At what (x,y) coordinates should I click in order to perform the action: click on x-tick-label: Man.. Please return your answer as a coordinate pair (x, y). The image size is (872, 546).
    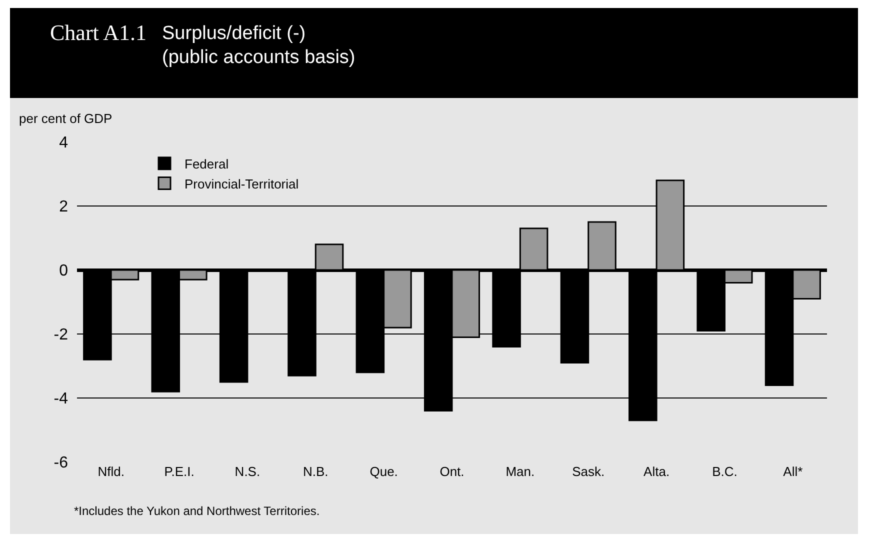
    Looking at the image, I should click on (520, 471).